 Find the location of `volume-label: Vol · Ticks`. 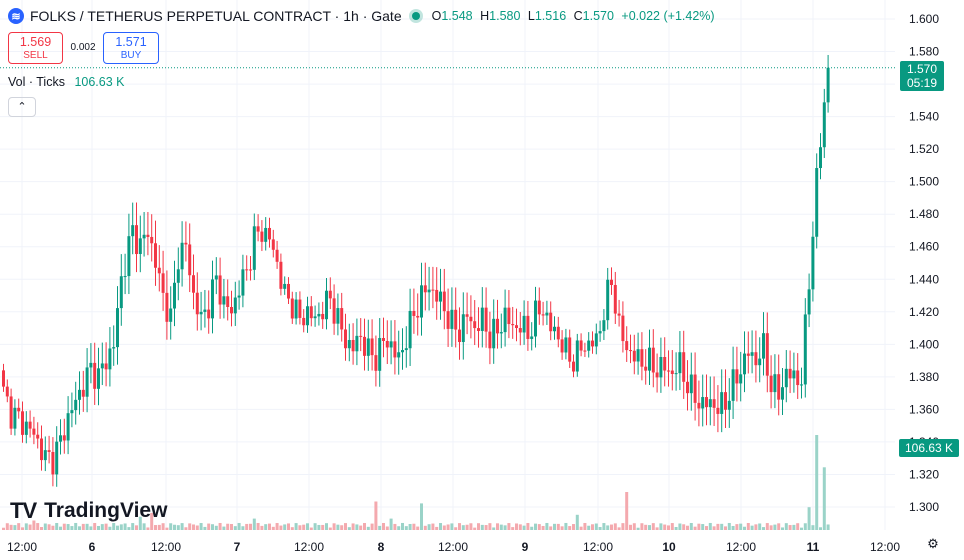

volume-label: Vol · Ticks is located at coordinates (36, 82).